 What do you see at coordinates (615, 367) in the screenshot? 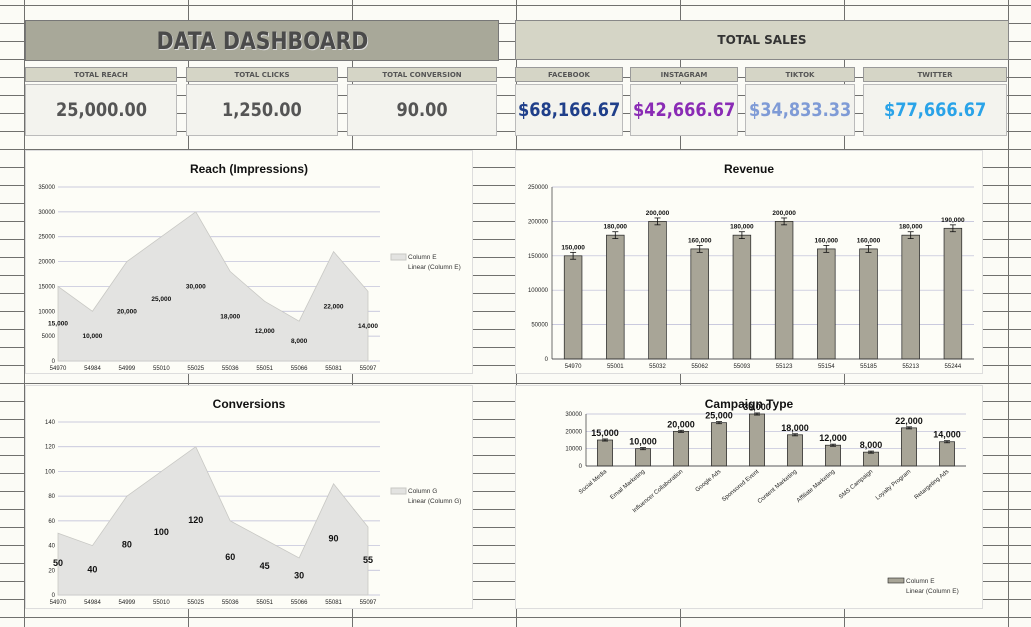
I see `revenue-x-tick: 55001` at bounding box center [615, 367].